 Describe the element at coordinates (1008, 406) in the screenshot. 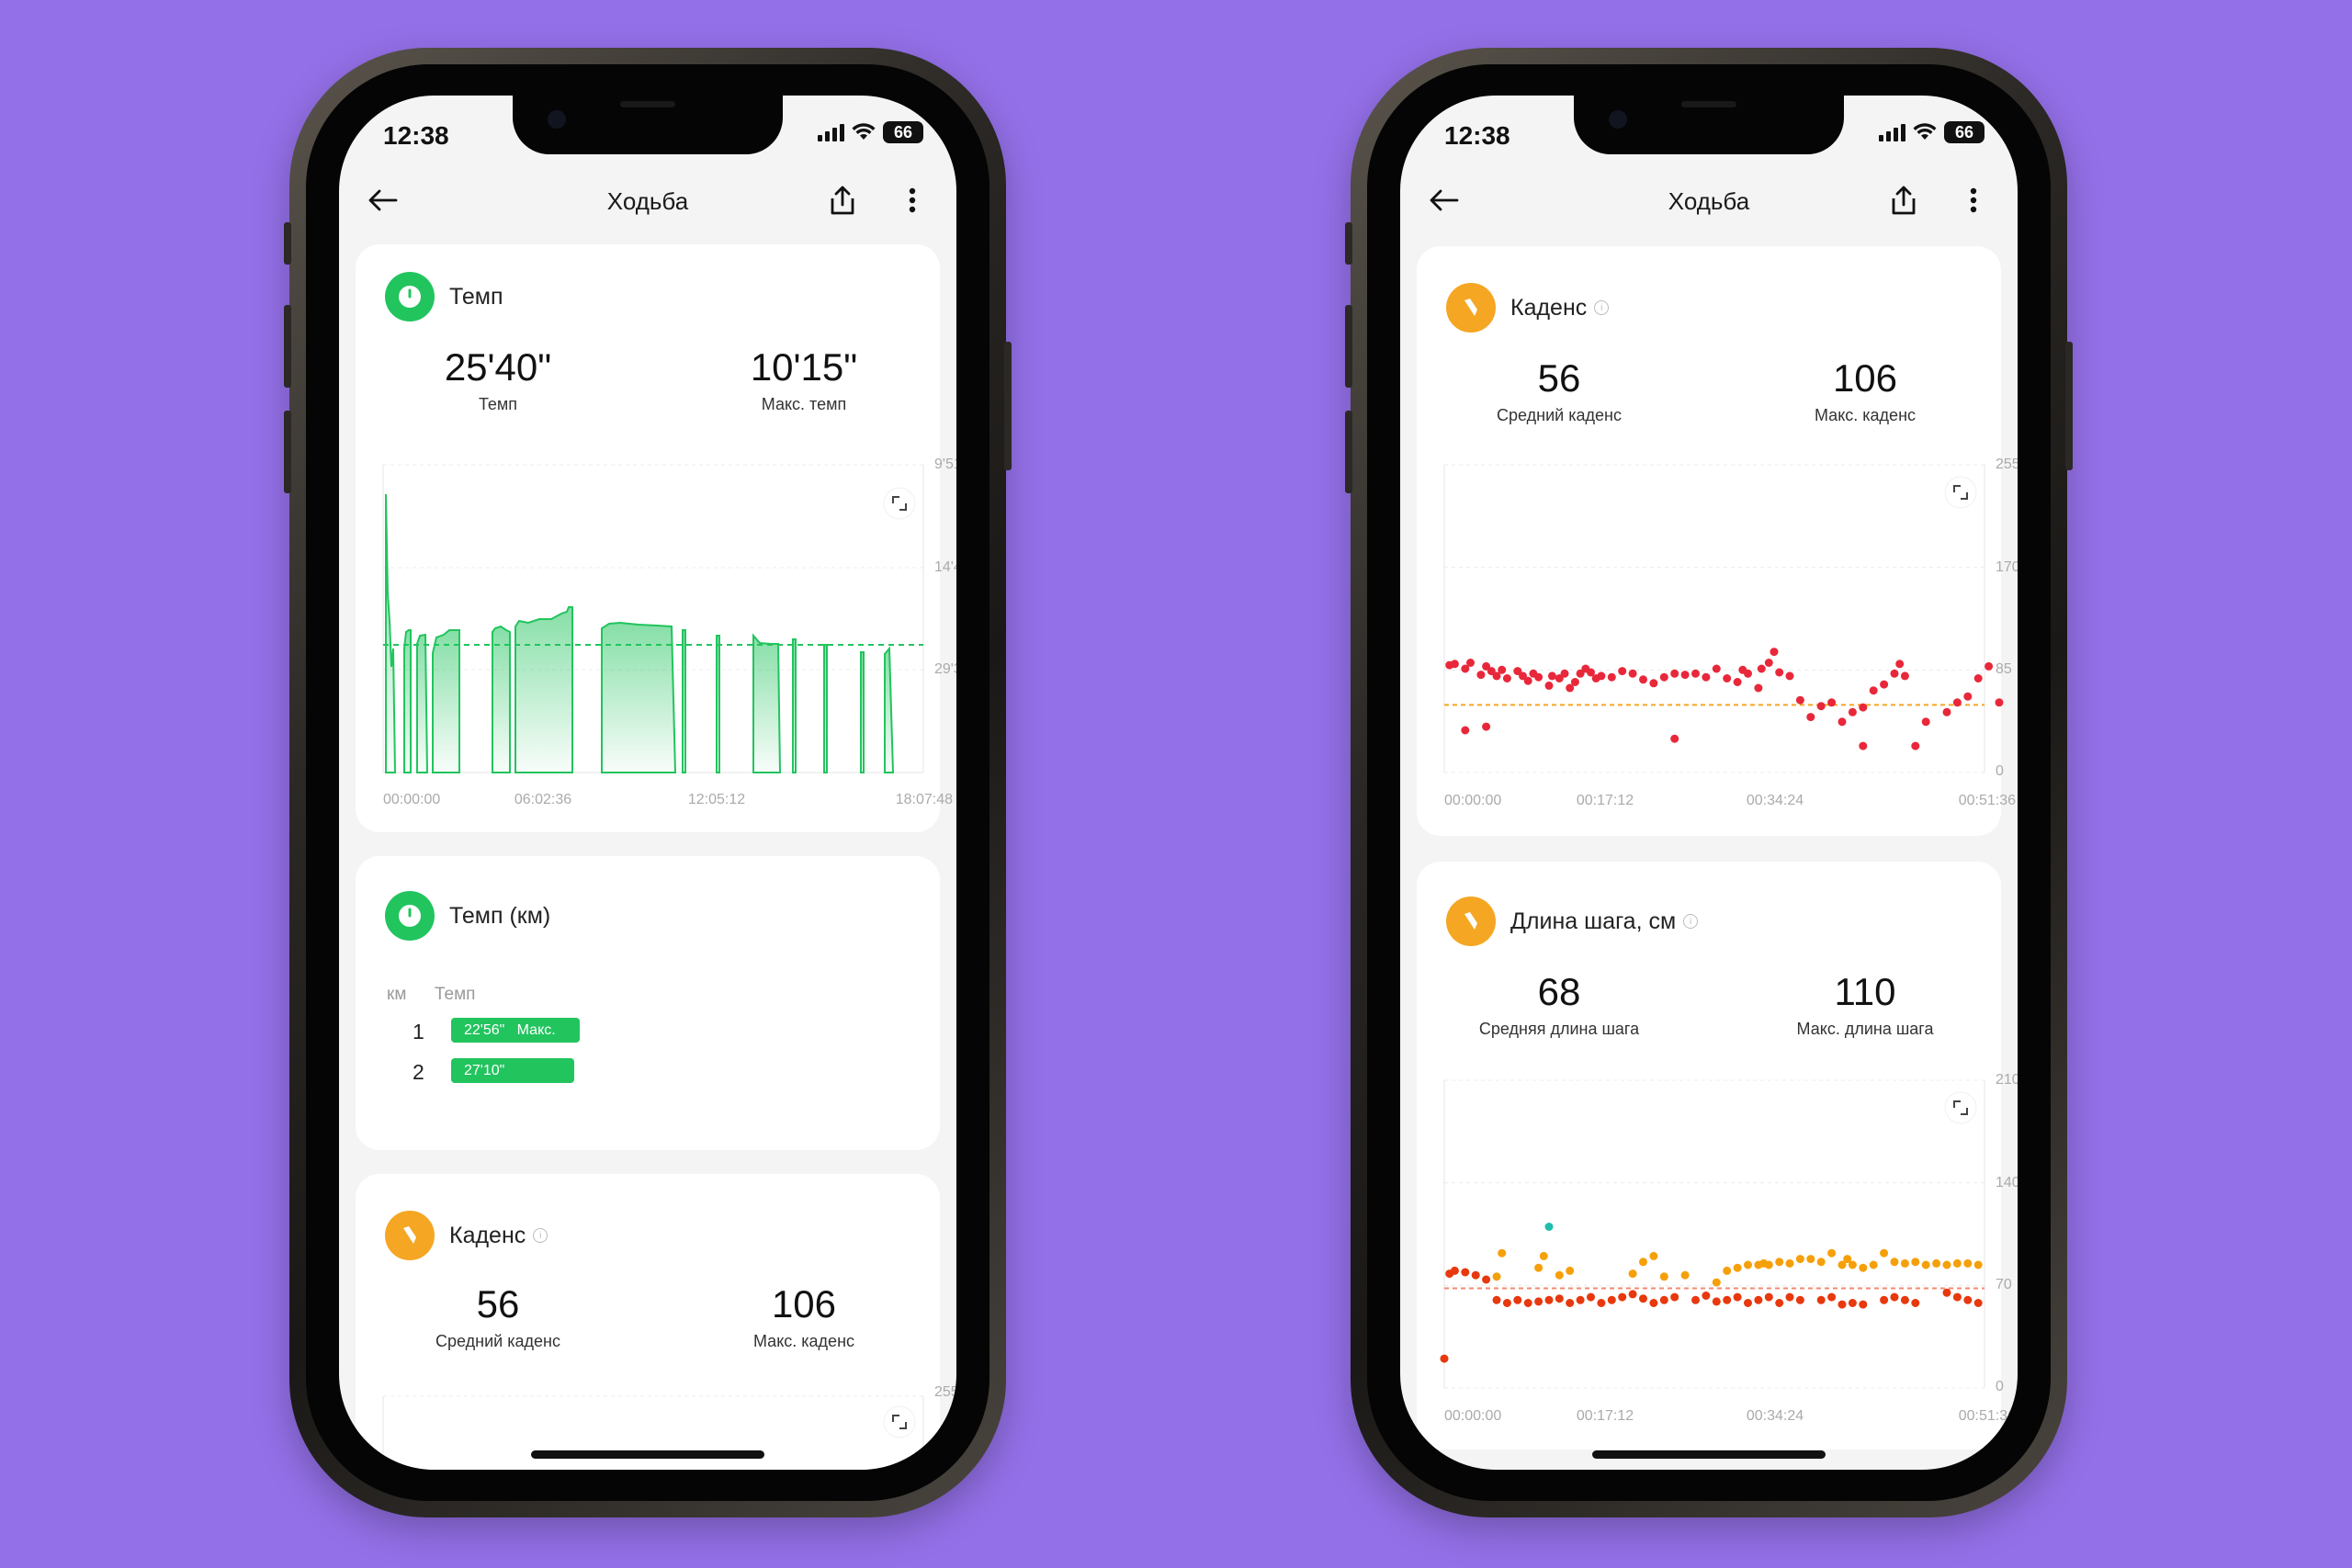

I see `power-button` at that location.